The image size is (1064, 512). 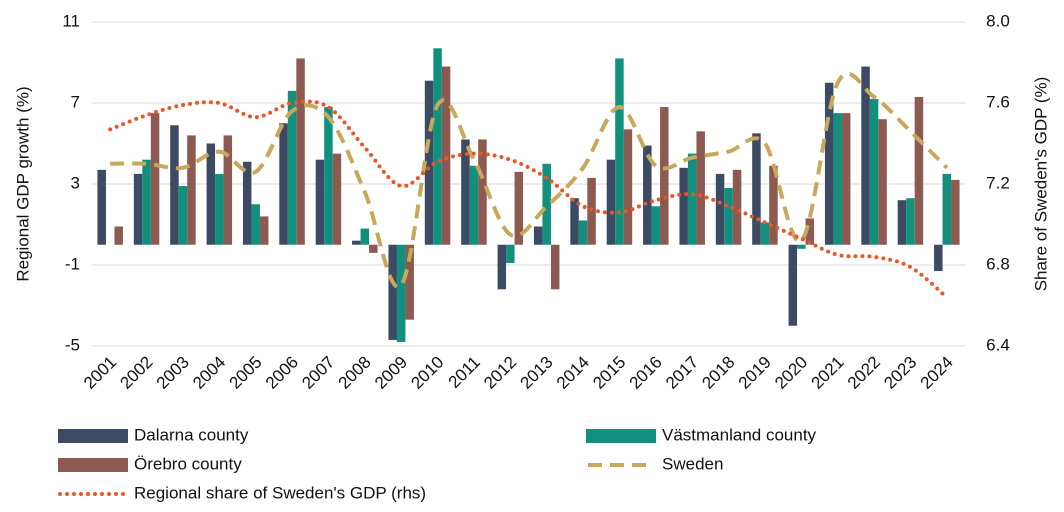 What do you see at coordinates (71, 20) in the screenshot?
I see `y-tick-label: 11` at bounding box center [71, 20].